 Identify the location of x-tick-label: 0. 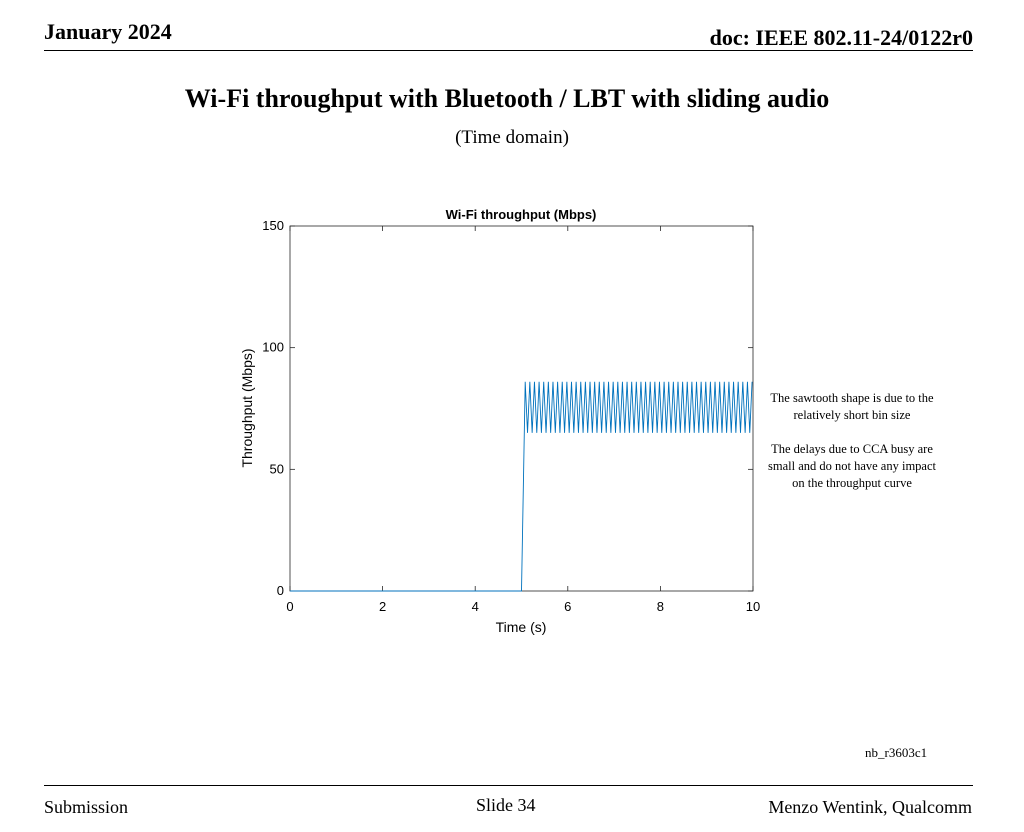
(289, 606).